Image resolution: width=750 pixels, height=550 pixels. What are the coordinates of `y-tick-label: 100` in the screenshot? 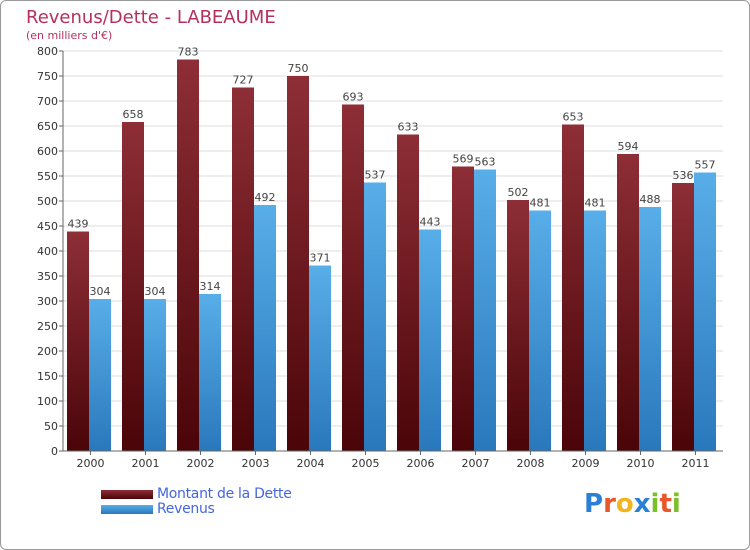 It's located at (47, 401).